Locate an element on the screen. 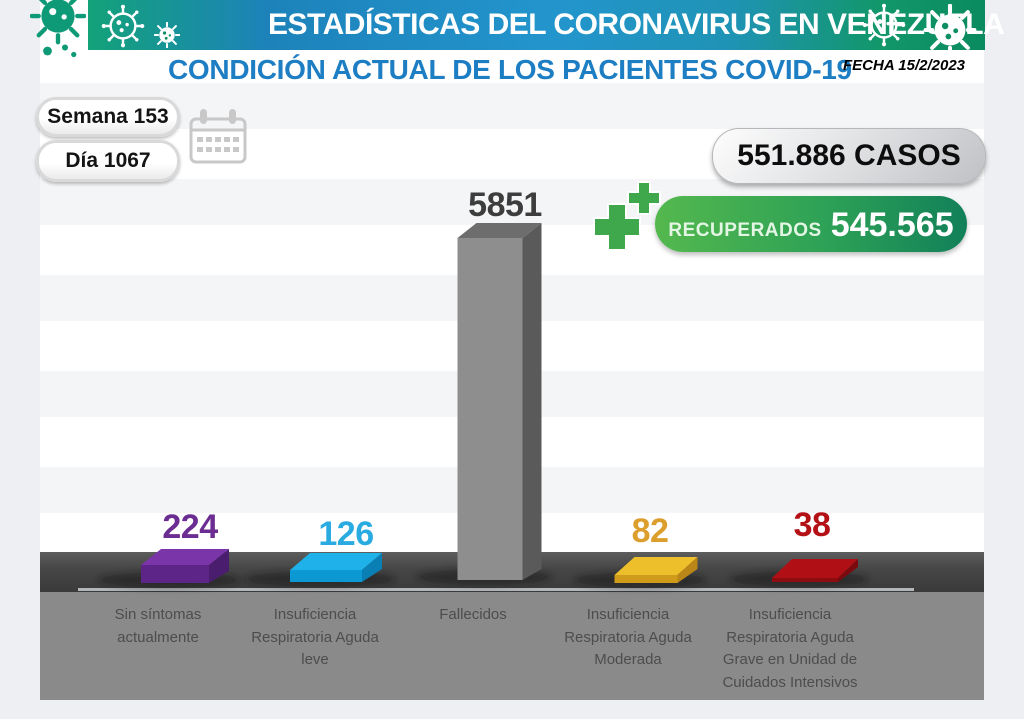 The height and width of the screenshot is (719, 1024). category-label-band is located at coordinates (512, 646).